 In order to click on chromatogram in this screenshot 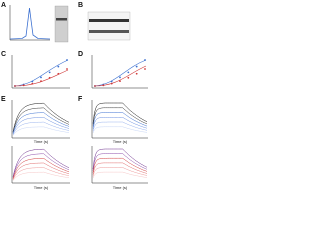, I will do `click(30, 23)`.